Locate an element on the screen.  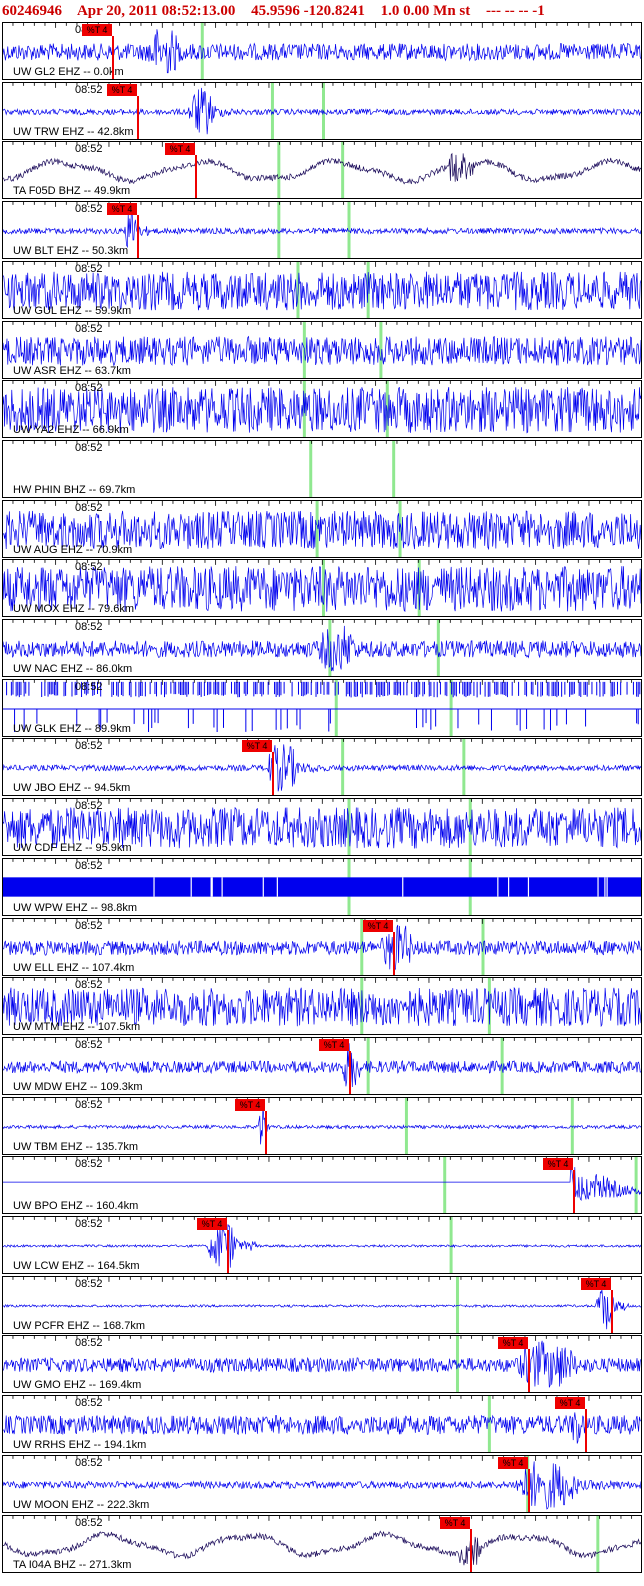
trace-panel: 08:52 UW MOX EHZ -- 79.6km is located at coordinates (322, 588).